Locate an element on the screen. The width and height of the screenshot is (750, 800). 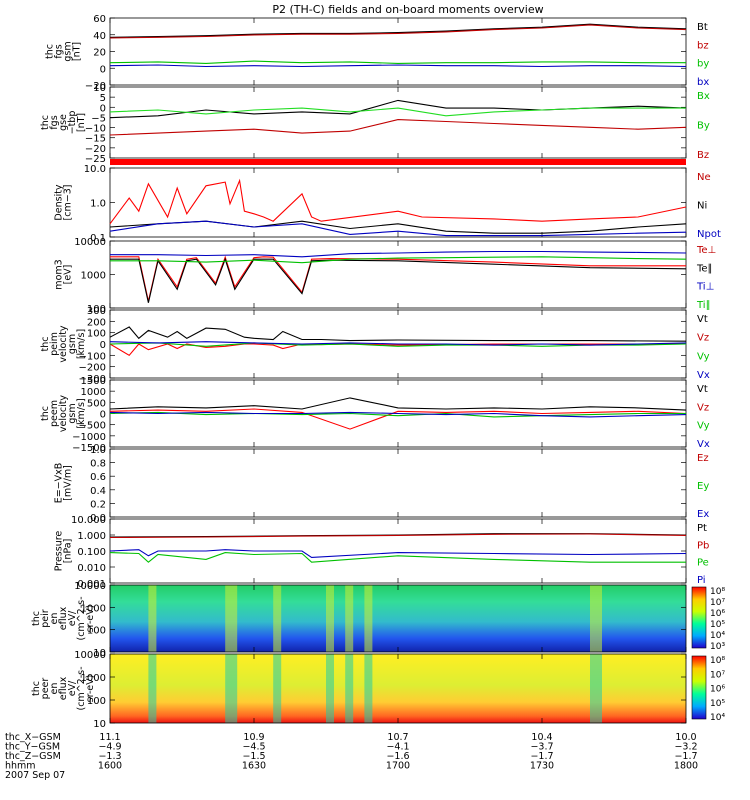
x-axis-row-value: 1600 is located at coordinates (110, 766).